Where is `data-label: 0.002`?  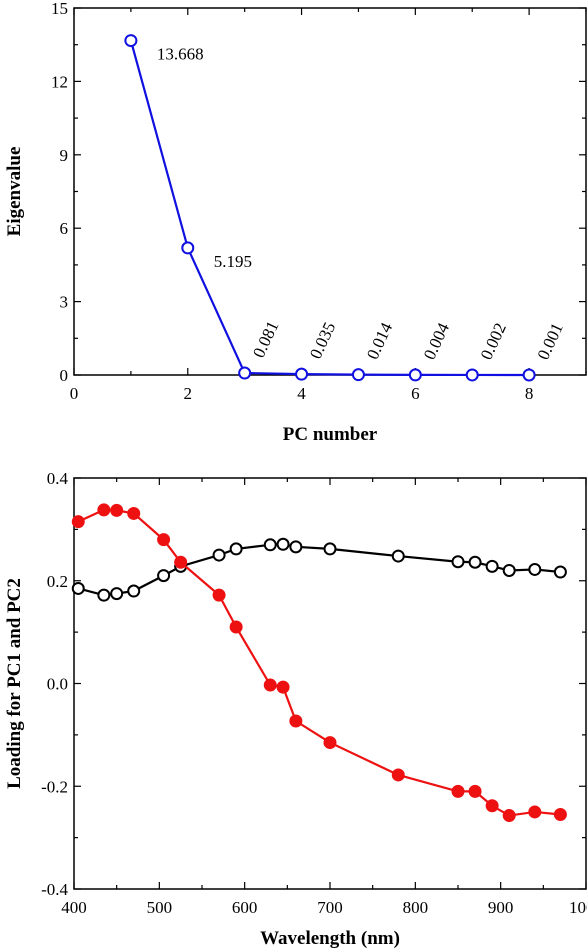
data-label: 0.002 is located at coordinates (493, 341).